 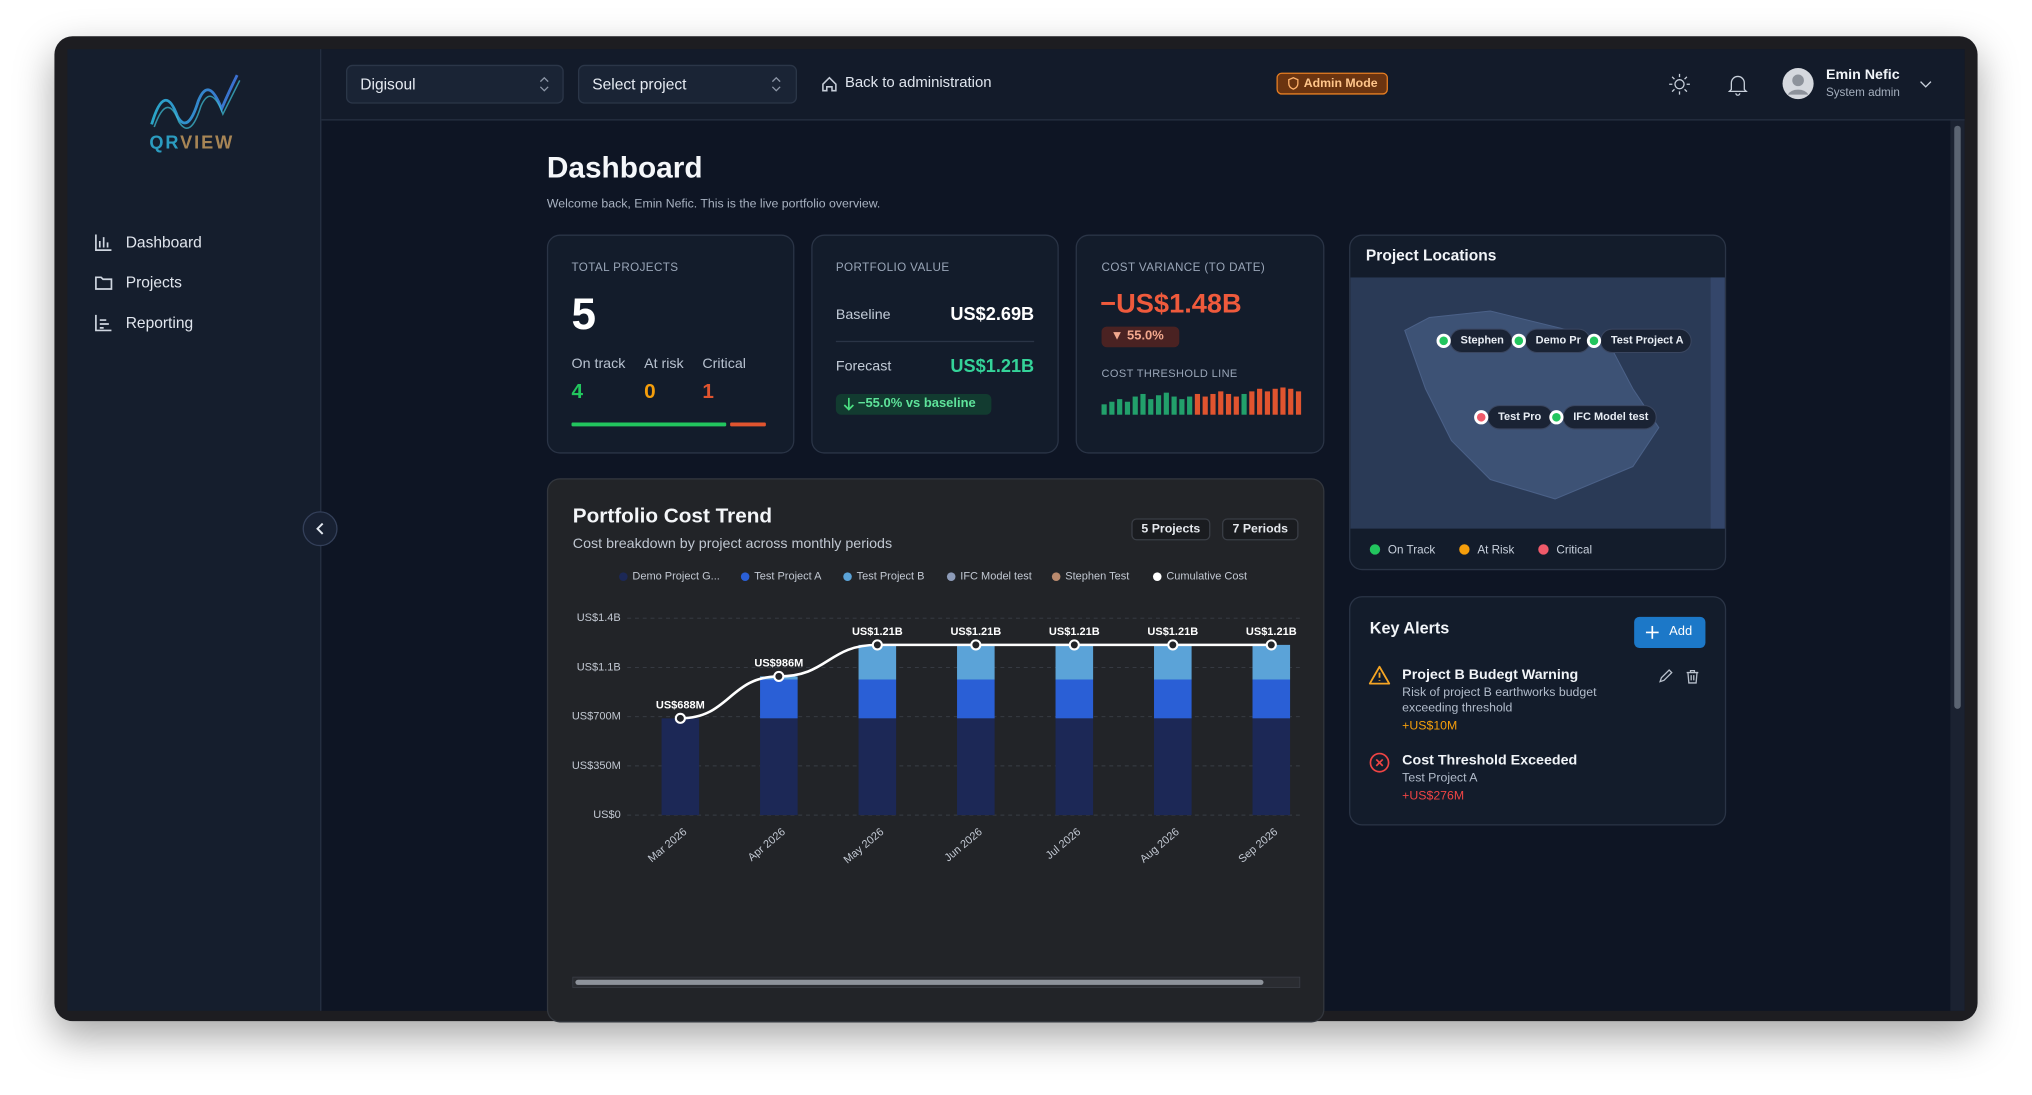 What do you see at coordinates (649, 424) in the screenshot?
I see `status-segment` at bounding box center [649, 424].